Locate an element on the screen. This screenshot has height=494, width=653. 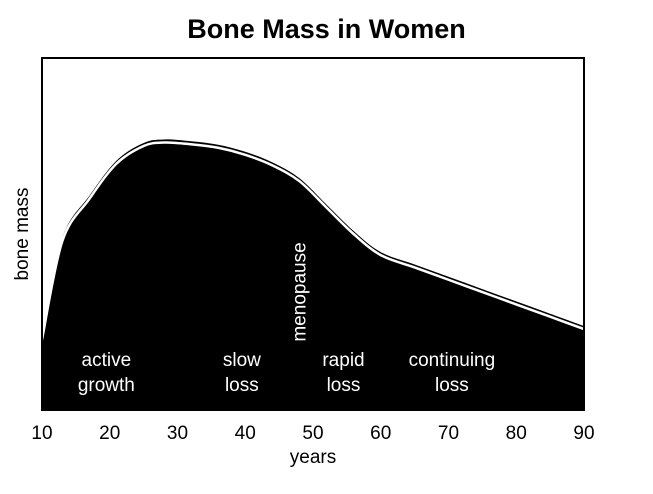
x-tick-label: 70 is located at coordinates (448, 433).